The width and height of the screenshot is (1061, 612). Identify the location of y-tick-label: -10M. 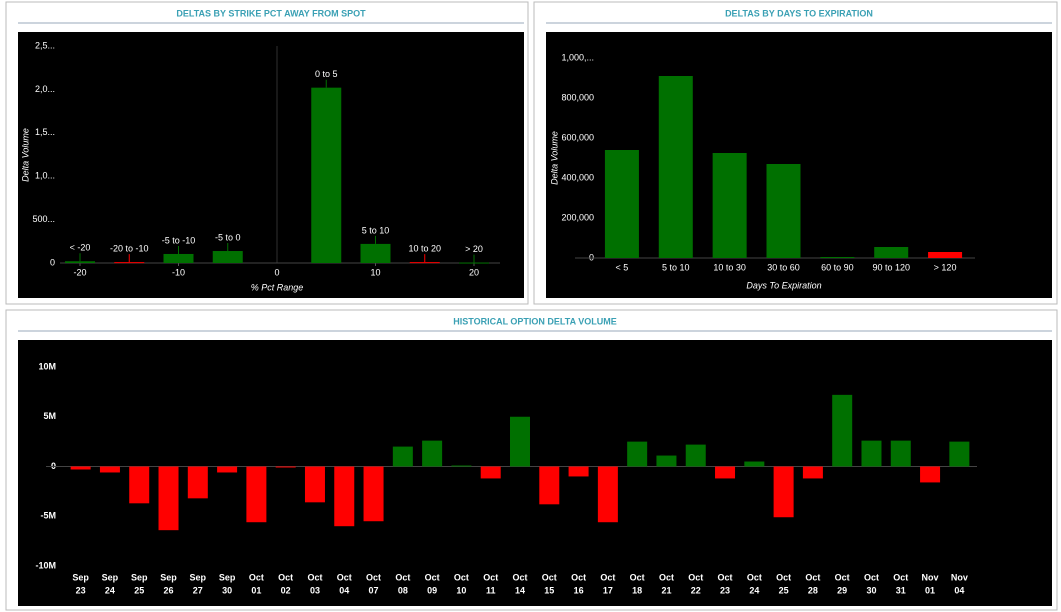
(45, 565).